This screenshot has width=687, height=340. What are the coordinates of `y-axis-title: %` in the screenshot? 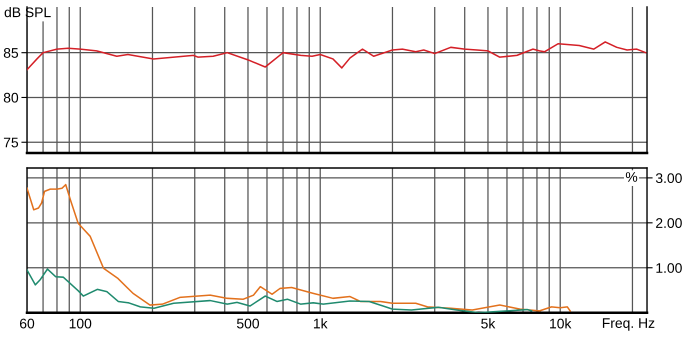 It's located at (632, 177).